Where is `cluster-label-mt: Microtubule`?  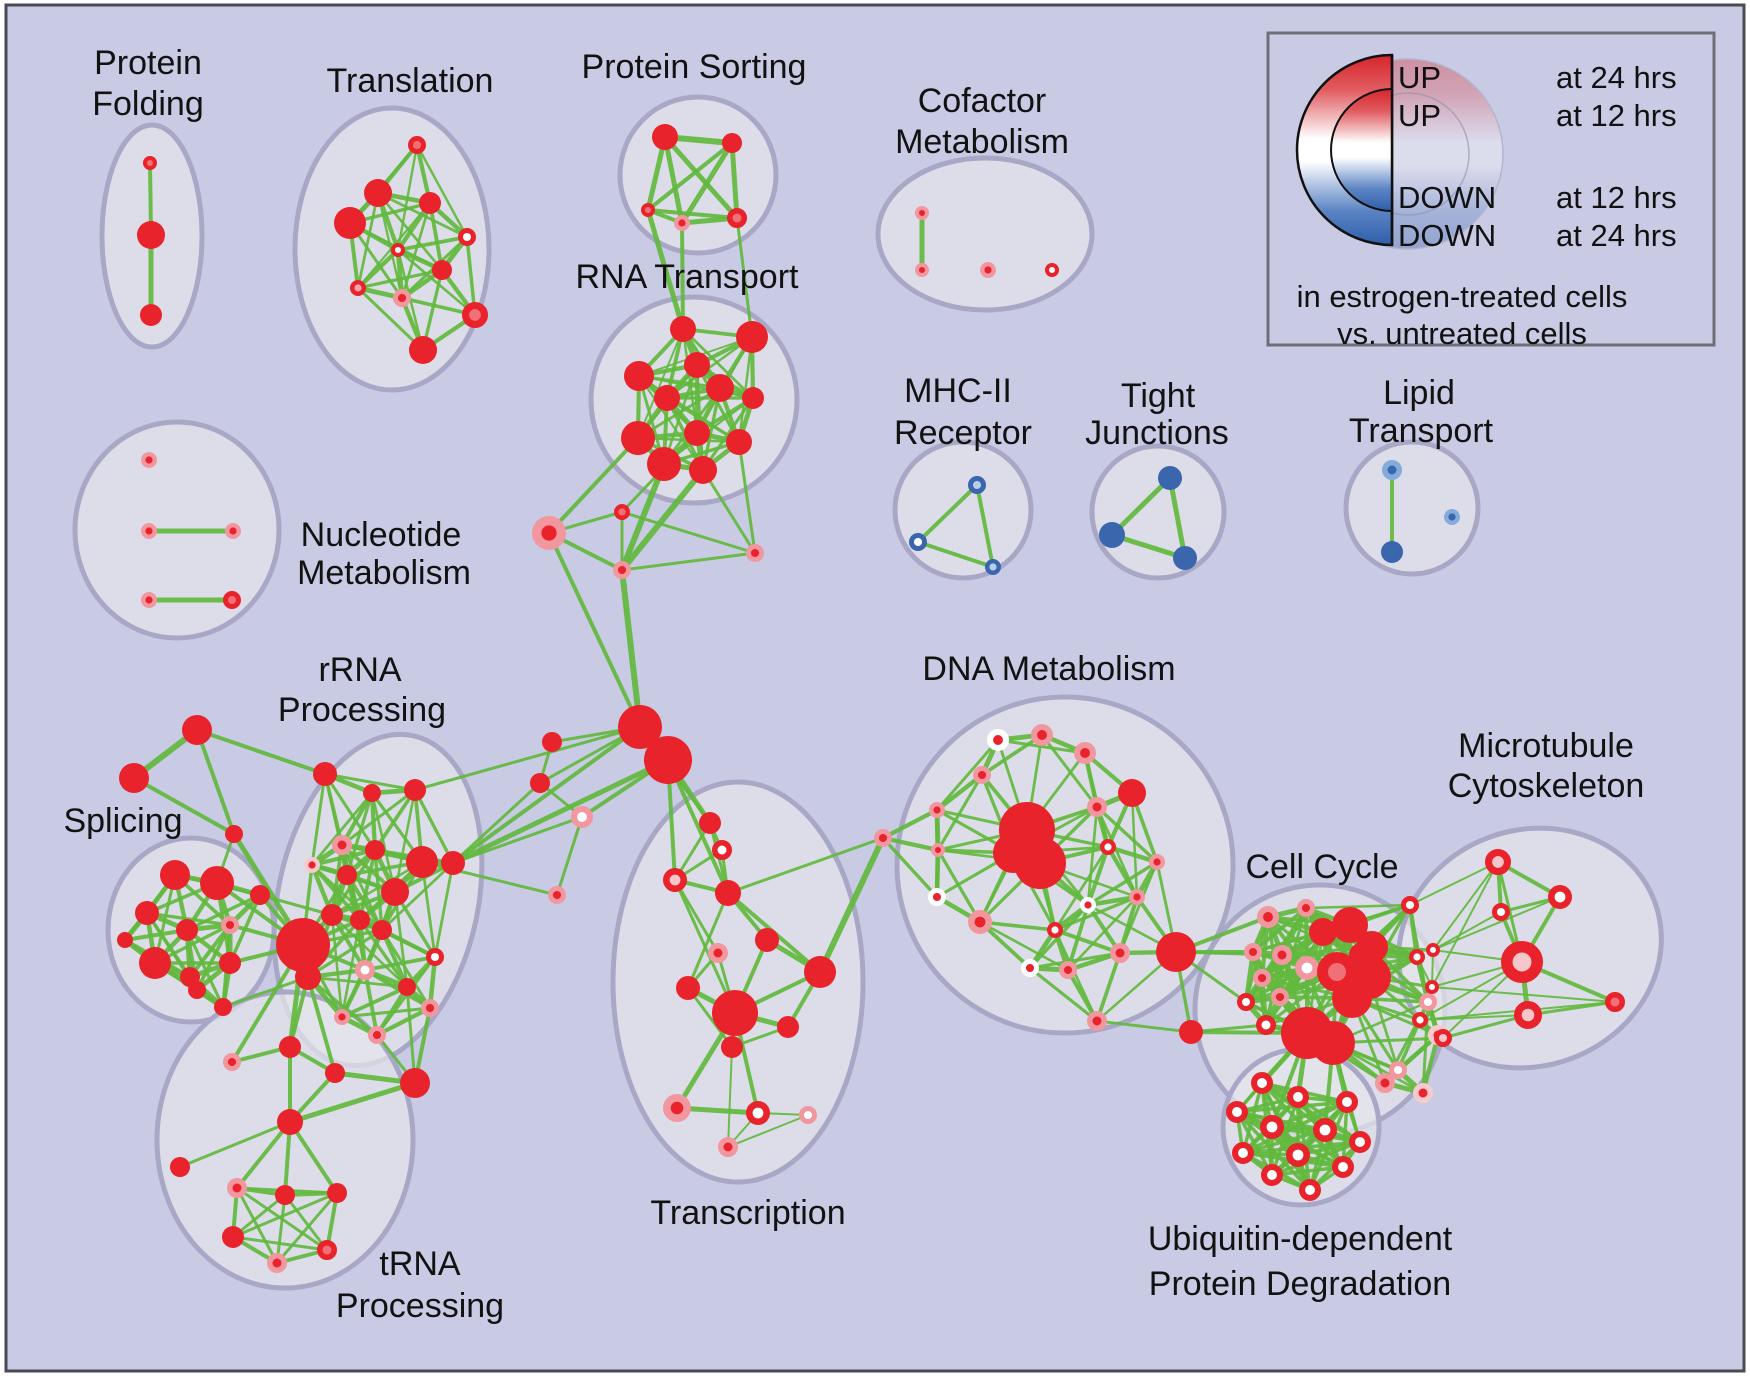 cluster-label-mt: Microtubule is located at coordinates (1546, 746).